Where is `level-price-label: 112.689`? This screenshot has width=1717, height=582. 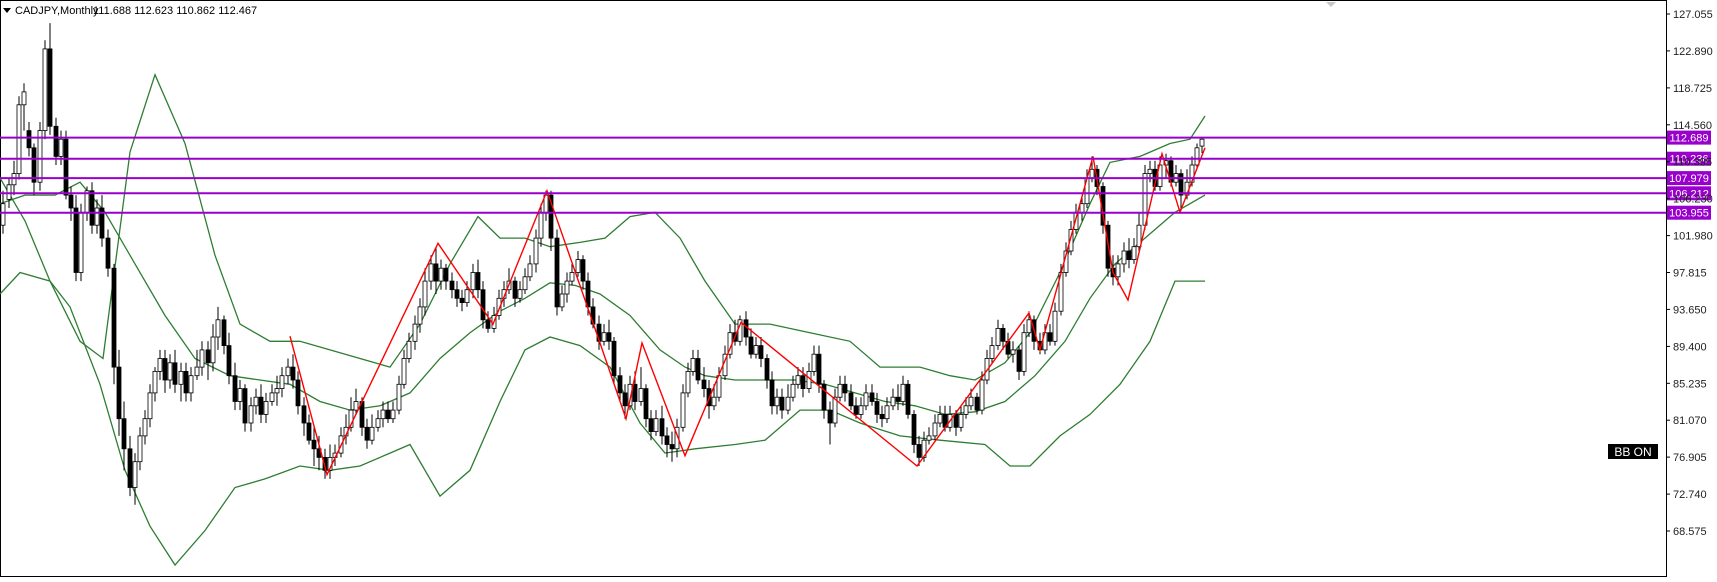 level-price-label: 112.689 is located at coordinates (1689, 139).